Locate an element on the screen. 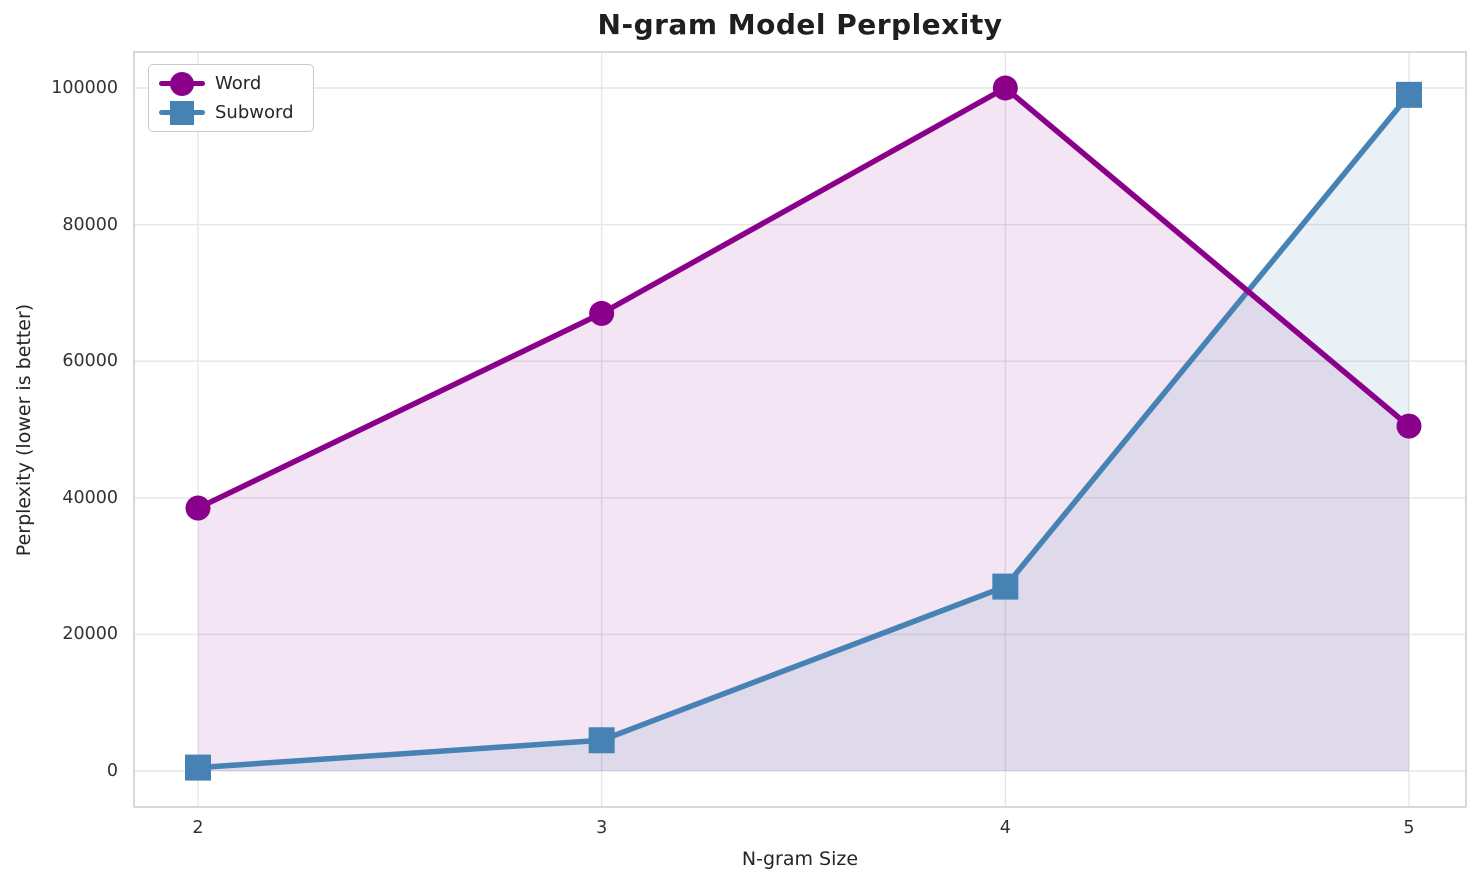  y-tick-label: 40000 is located at coordinates (90, 497).